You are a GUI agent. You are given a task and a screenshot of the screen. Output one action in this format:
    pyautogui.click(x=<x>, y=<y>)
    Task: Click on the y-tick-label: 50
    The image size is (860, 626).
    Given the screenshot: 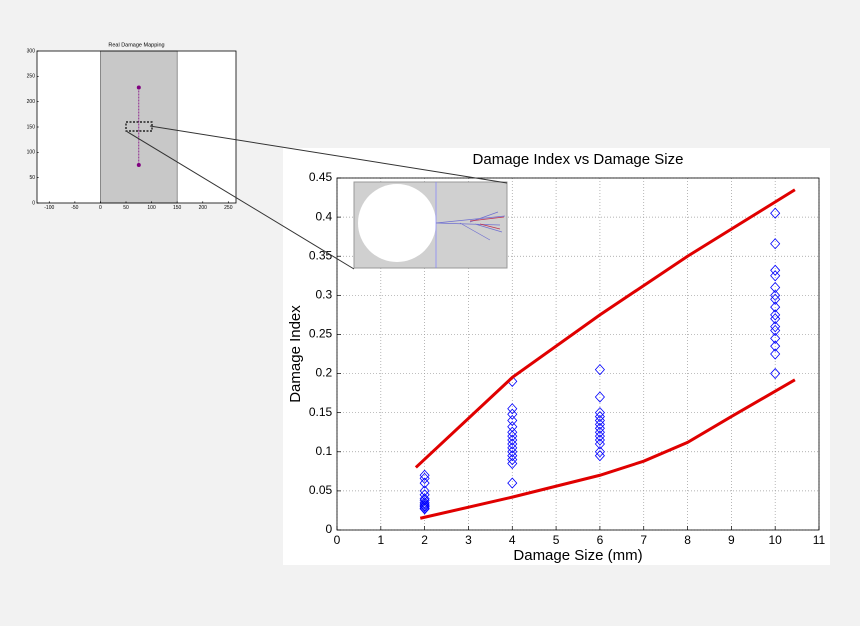 What is the action you would take?
    pyautogui.click(x=32, y=178)
    